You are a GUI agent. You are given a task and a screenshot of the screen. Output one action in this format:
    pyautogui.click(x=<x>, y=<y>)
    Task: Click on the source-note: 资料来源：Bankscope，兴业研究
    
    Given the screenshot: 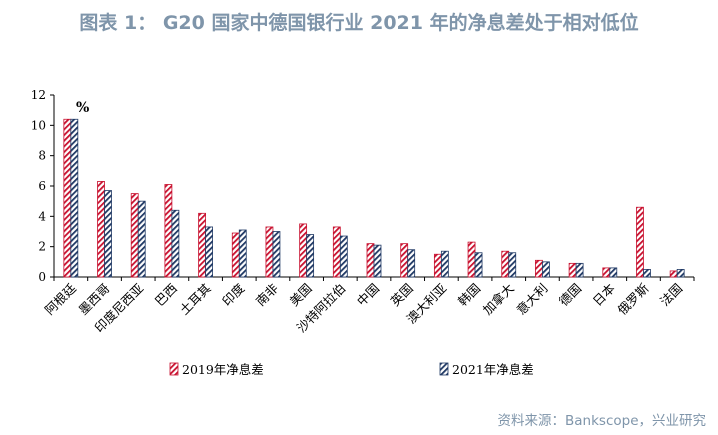 What is the action you would take?
    pyautogui.click(x=602, y=421)
    